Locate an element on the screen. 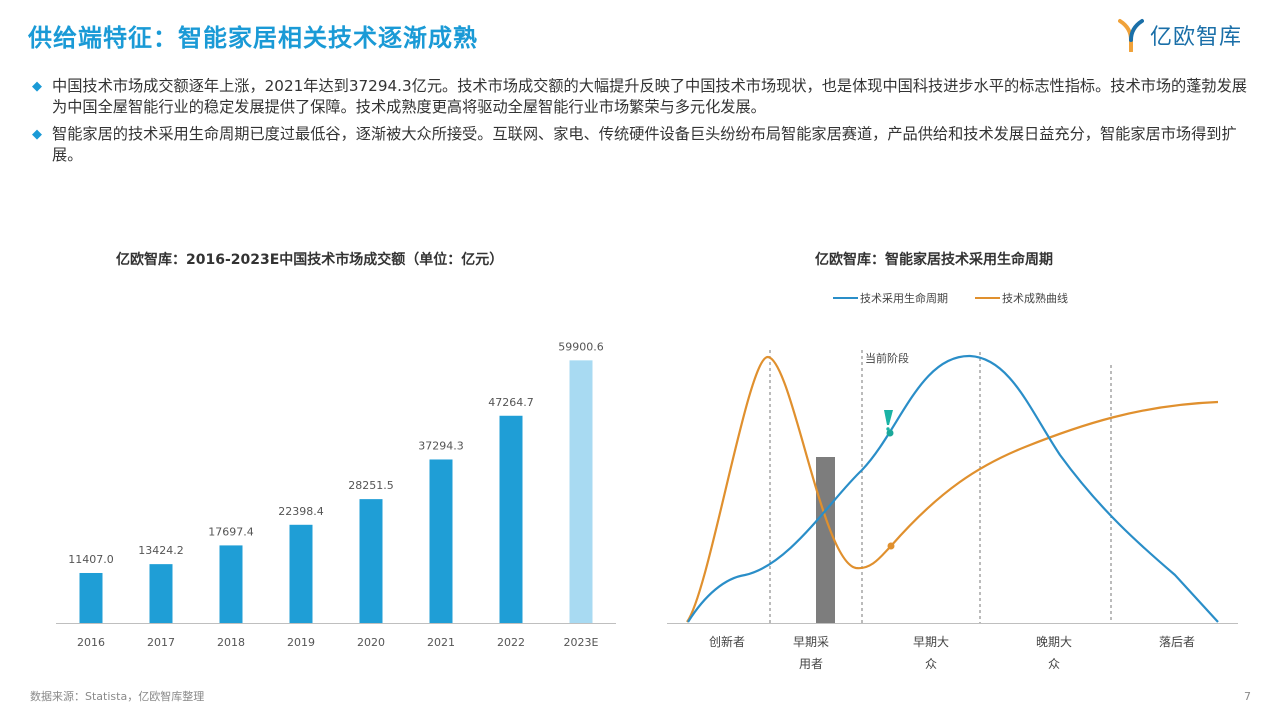  alert-icon-dot is located at coordinates (888, 429).